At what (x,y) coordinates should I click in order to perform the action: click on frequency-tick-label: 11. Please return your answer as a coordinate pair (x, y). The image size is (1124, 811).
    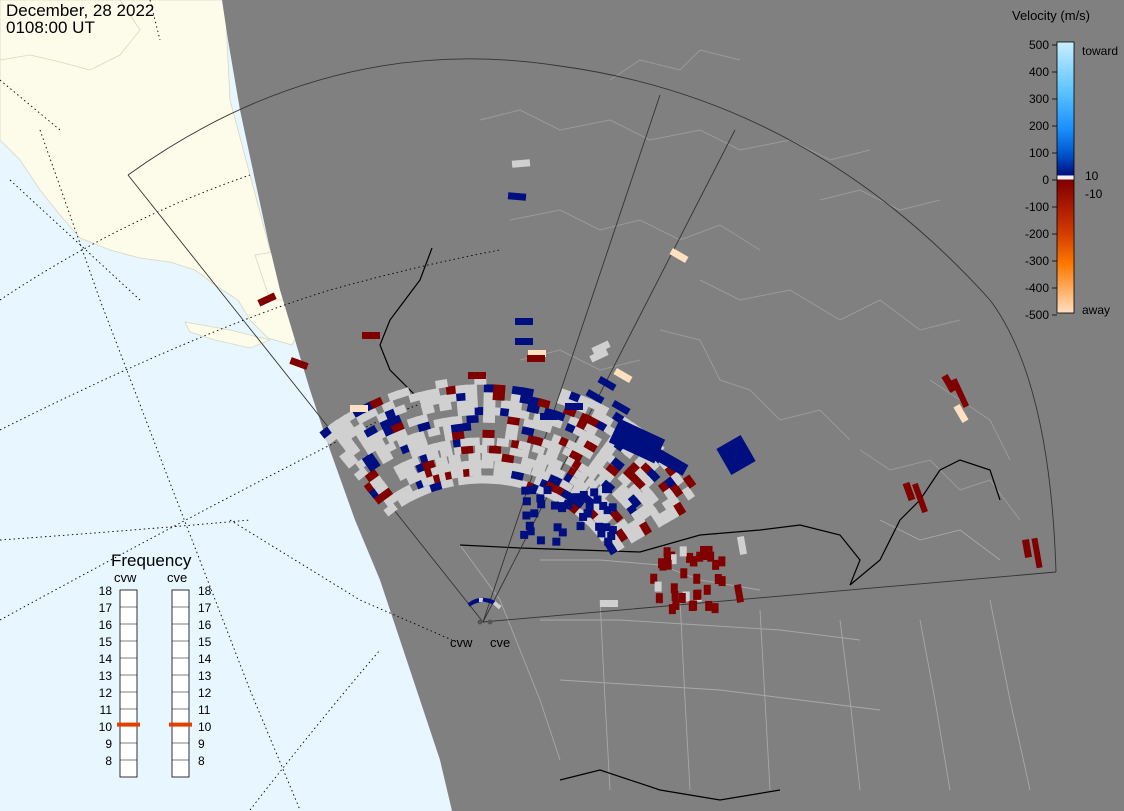
    Looking at the image, I should click on (204, 710).